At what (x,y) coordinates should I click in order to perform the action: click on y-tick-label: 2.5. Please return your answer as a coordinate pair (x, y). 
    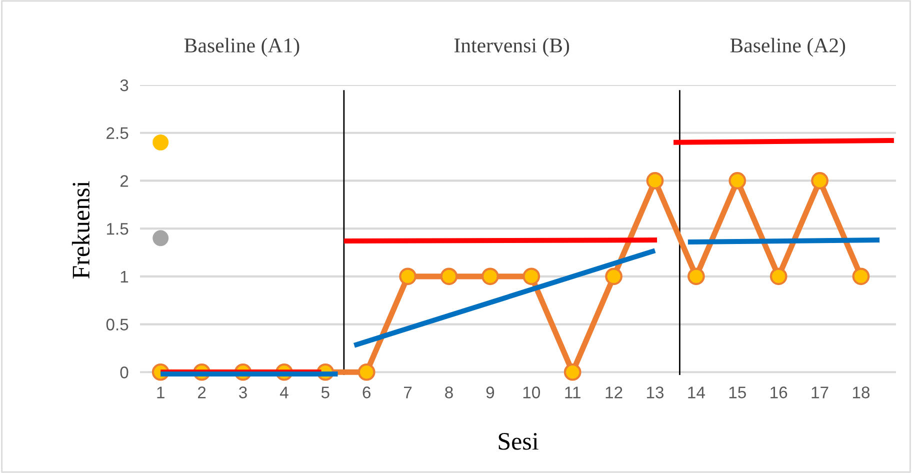
    Looking at the image, I should click on (117, 133).